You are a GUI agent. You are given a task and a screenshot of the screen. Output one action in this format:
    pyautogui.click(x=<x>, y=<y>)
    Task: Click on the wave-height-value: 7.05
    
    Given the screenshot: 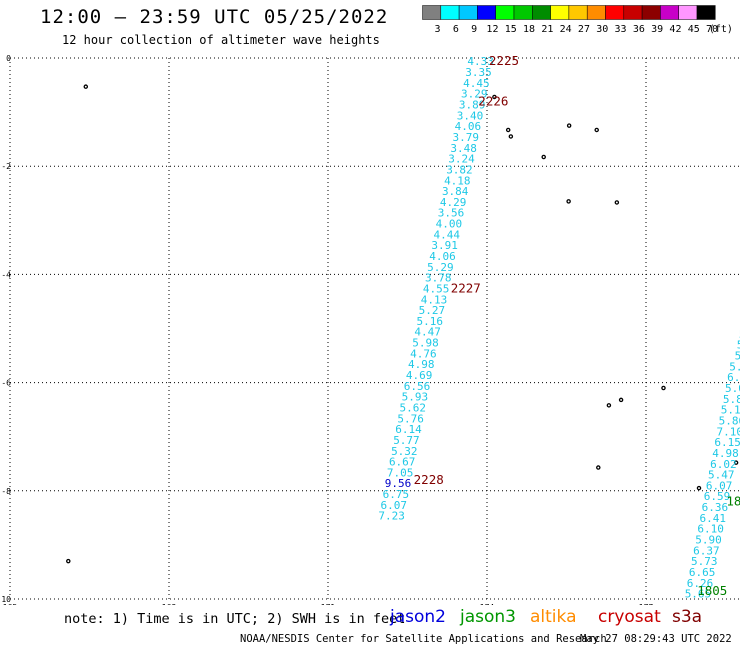 What is the action you would take?
    pyautogui.click(x=400, y=472)
    